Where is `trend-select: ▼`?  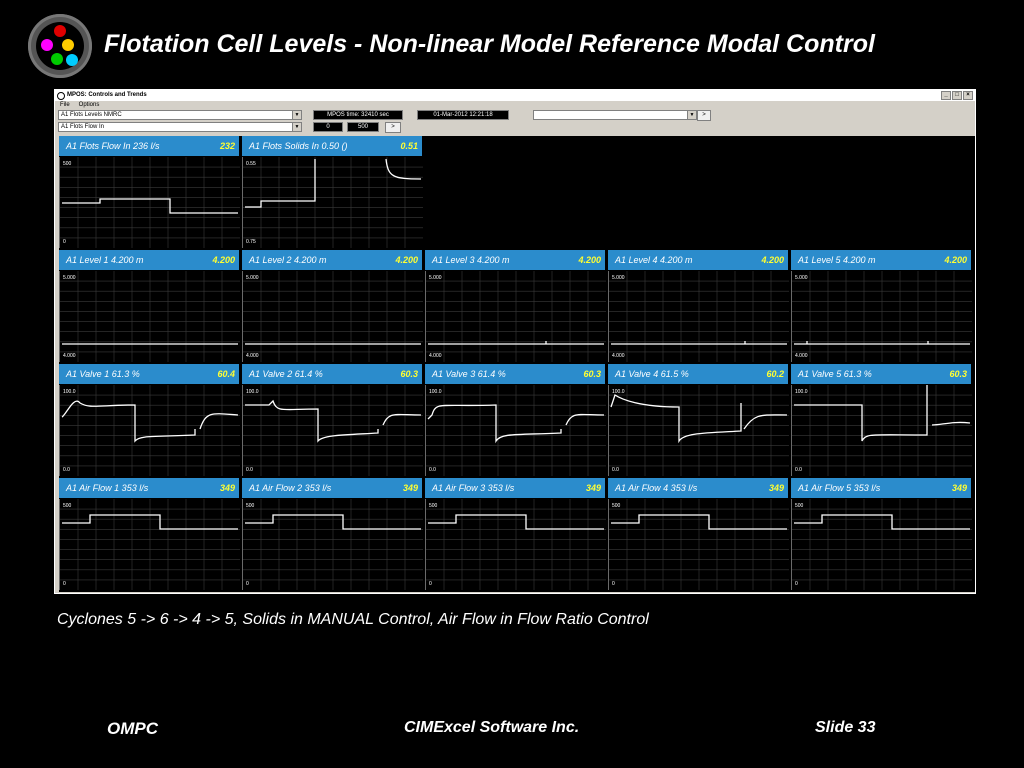 trend-select: ▼ is located at coordinates (615, 115).